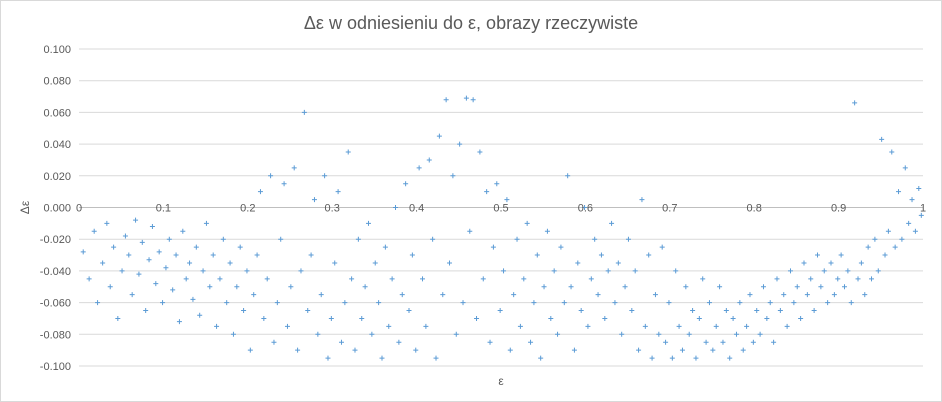 The image size is (942, 402). I want to click on x-tick-label: 0.4, so click(416, 209).